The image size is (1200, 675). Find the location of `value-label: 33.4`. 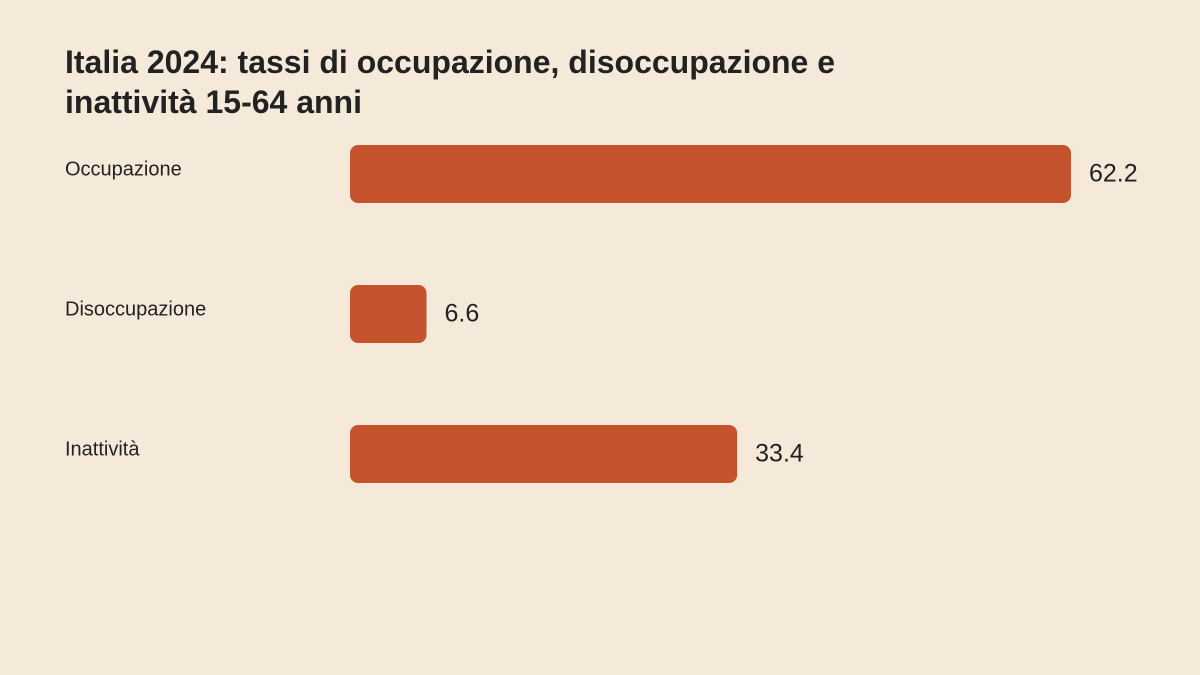

value-label: 33.4 is located at coordinates (779, 454).